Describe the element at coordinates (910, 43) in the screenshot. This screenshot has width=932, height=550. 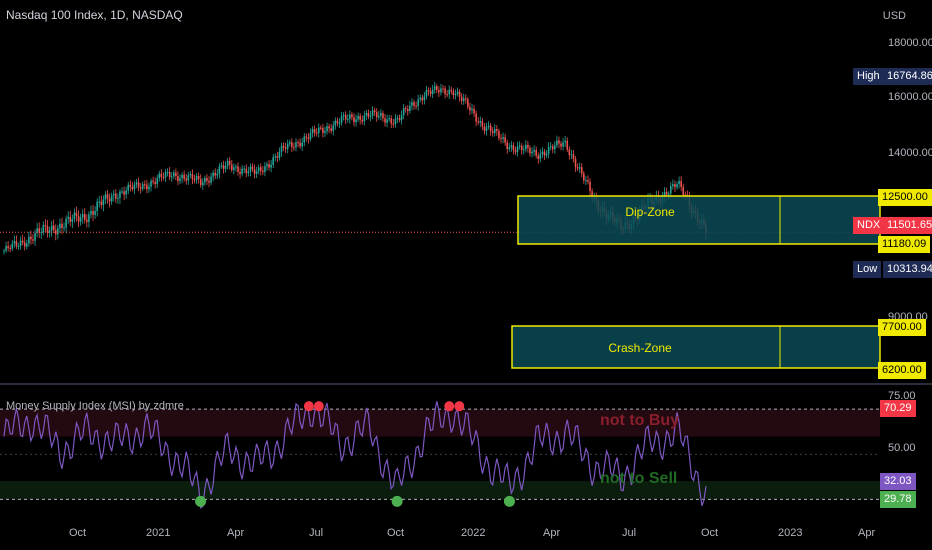
I see `price-tick-18000: 18000.00` at that location.